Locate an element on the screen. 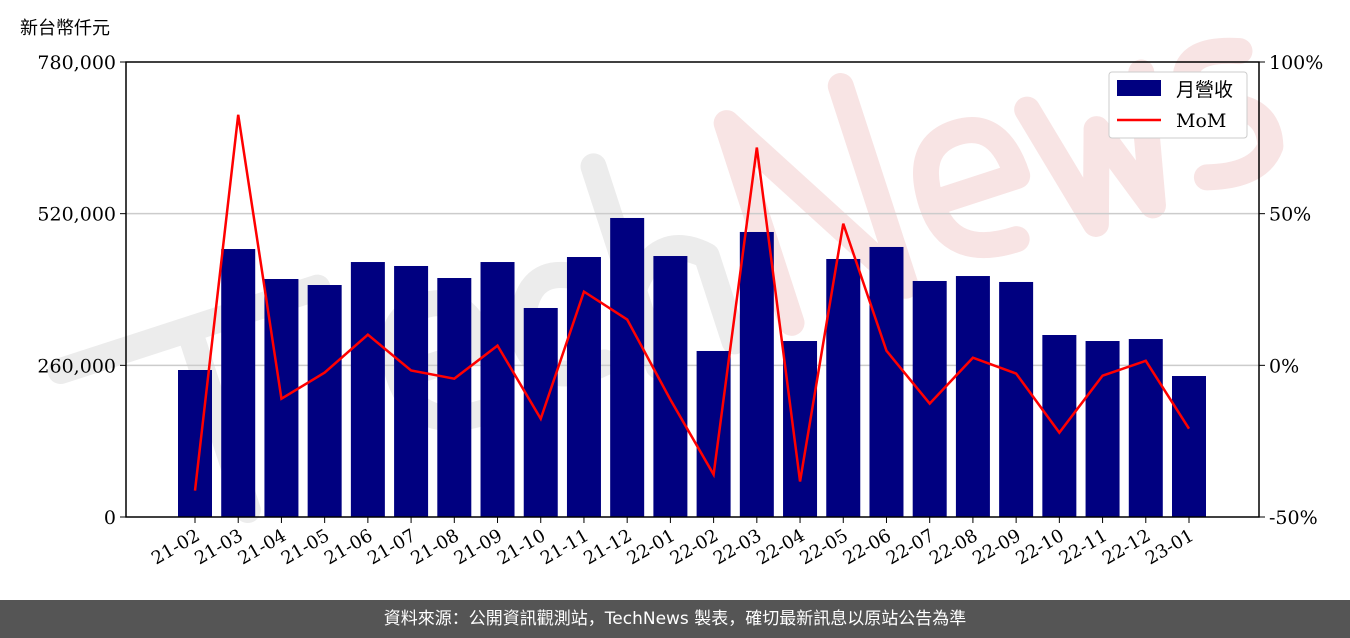 The image size is (1350, 638). x-tick-label: 23-01 is located at coordinates (1169, 547).